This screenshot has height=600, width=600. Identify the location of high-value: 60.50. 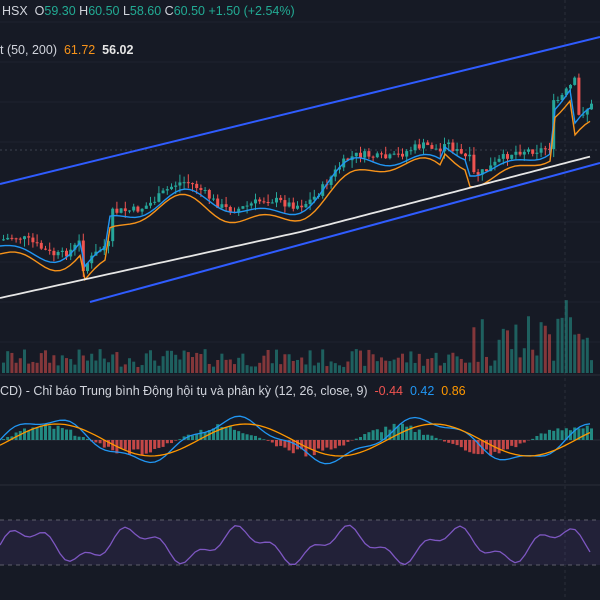
(104, 11).